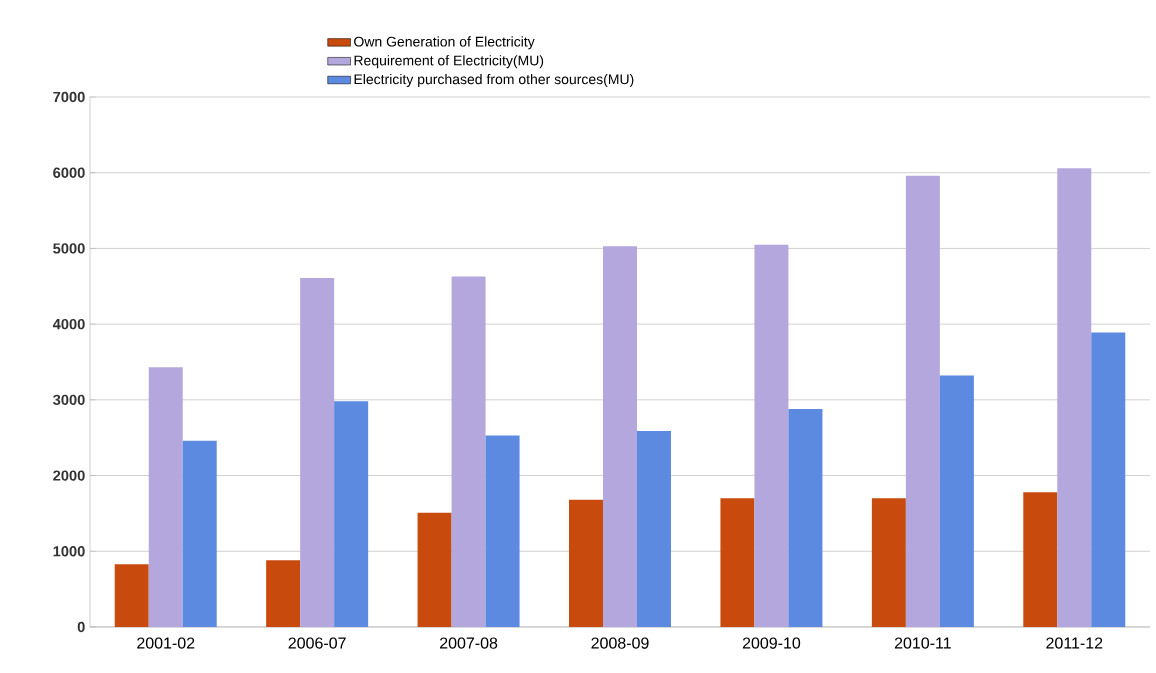 The height and width of the screenshot is (673, 1156). I want to click on y-tick-label: 6000, so click(69, 172).